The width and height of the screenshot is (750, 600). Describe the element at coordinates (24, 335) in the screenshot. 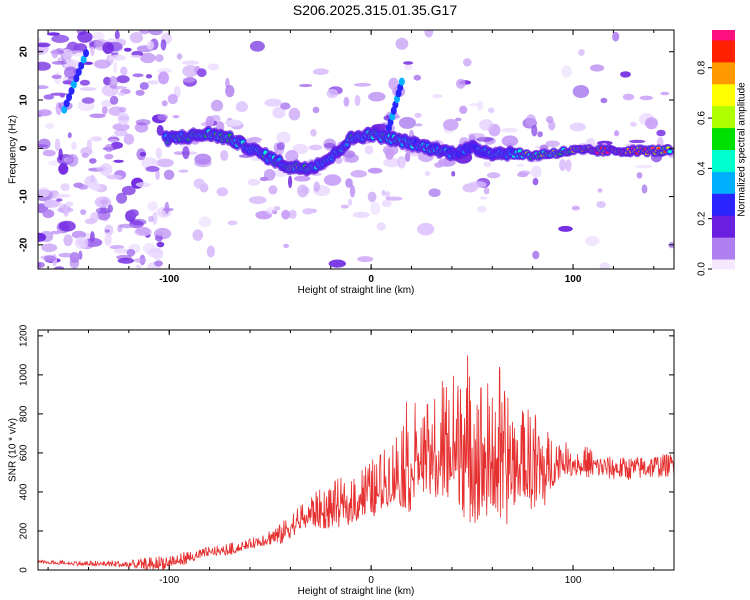

I see `y-tick-label: 1200` at that location.